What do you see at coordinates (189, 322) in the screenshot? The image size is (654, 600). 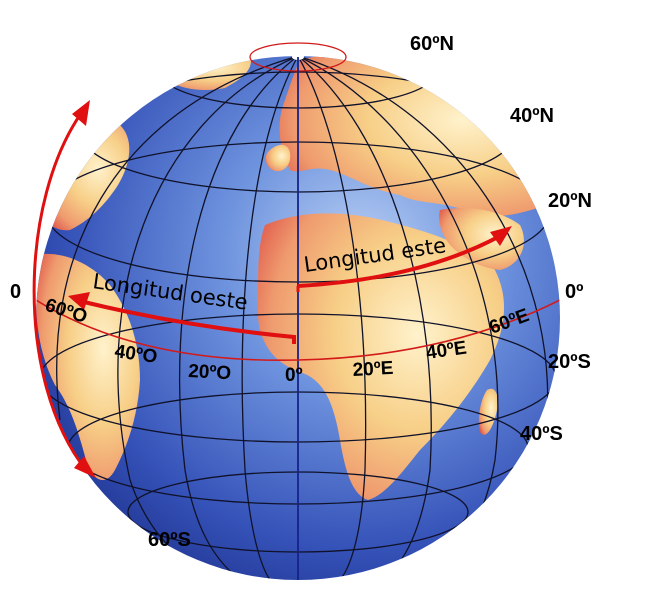 I see `west-longitude-arrow` at bounding box center [189, 322].